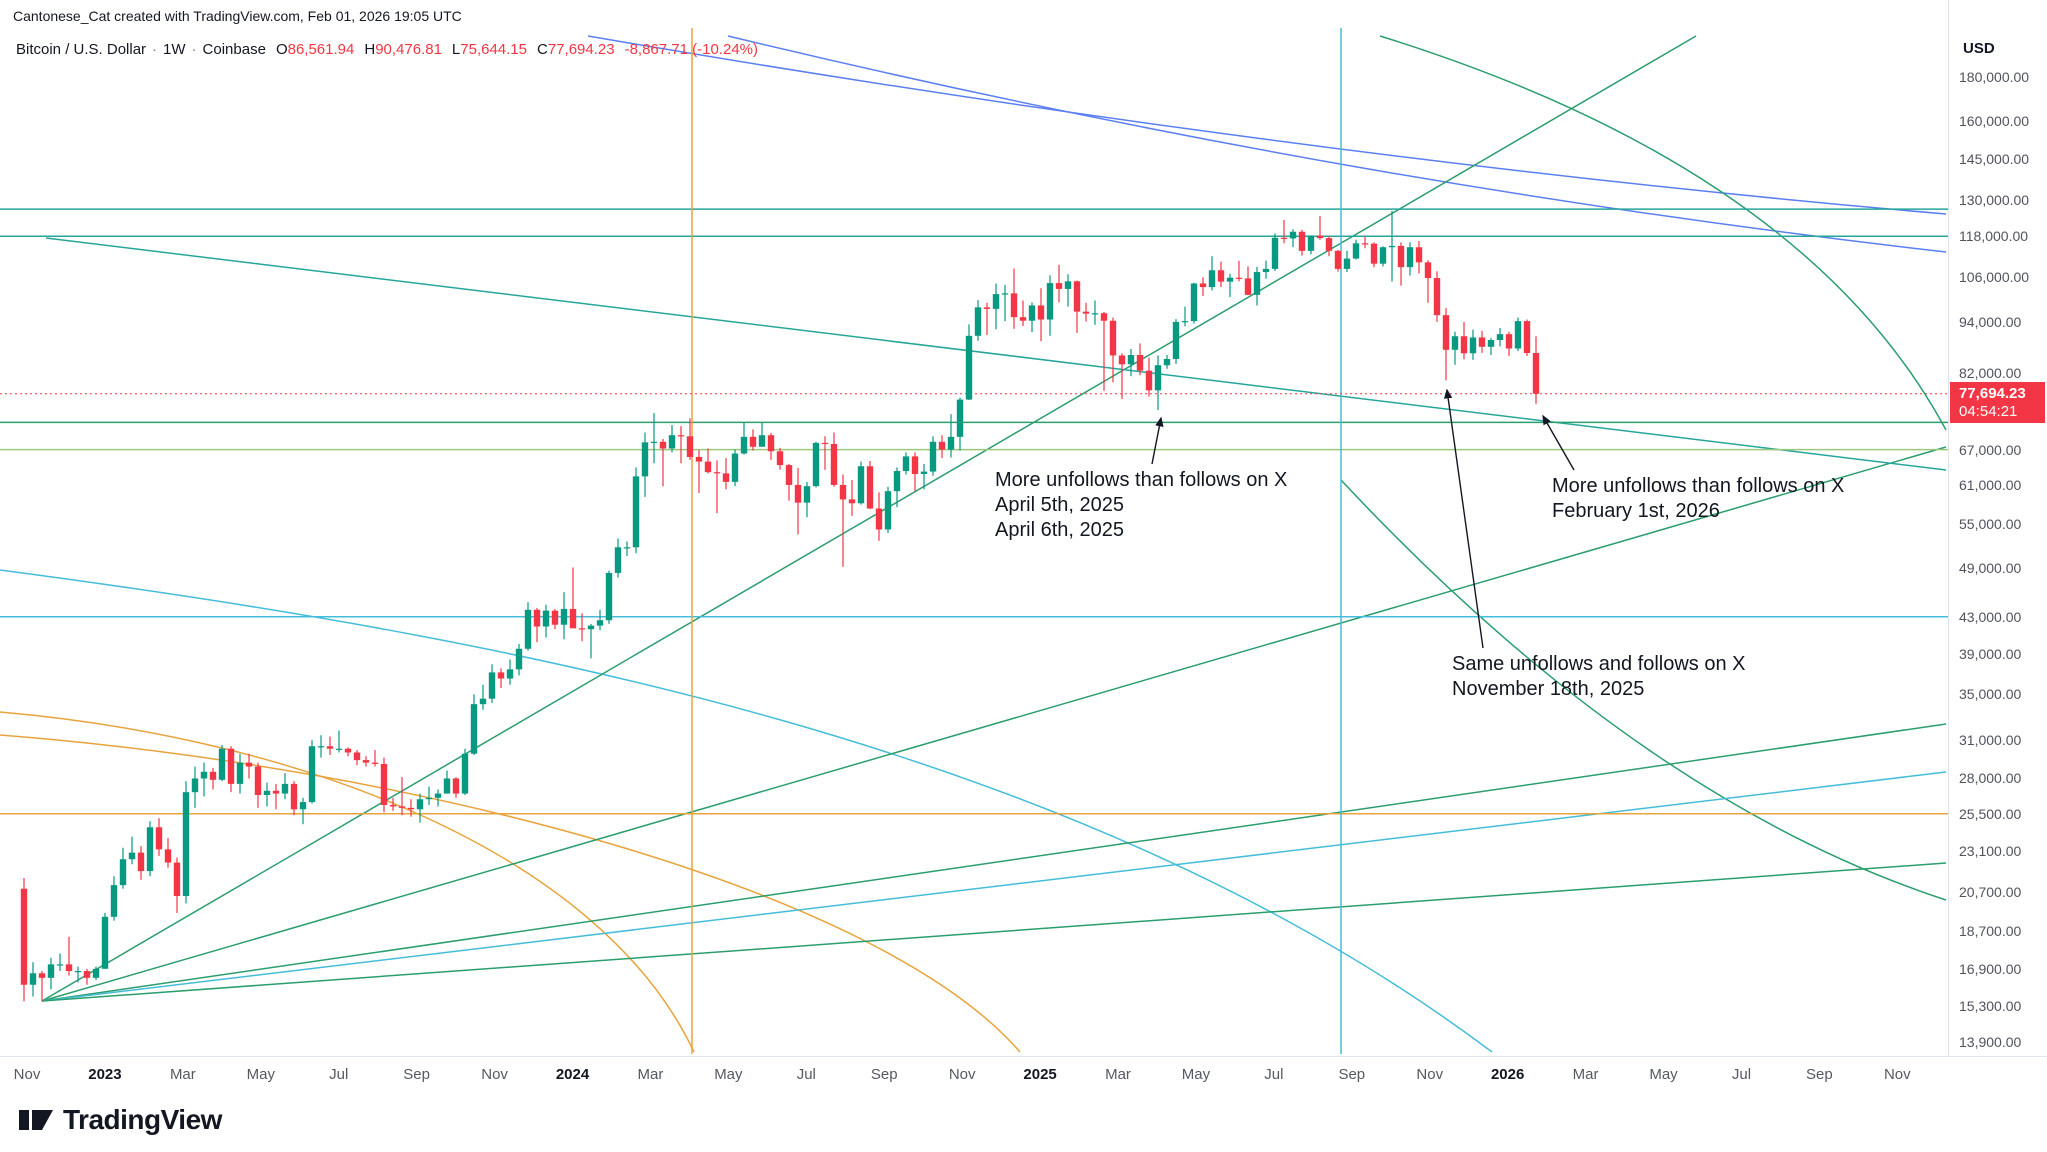  I want to click on price-tick-label: 20,700.00, so click(1990, 892).